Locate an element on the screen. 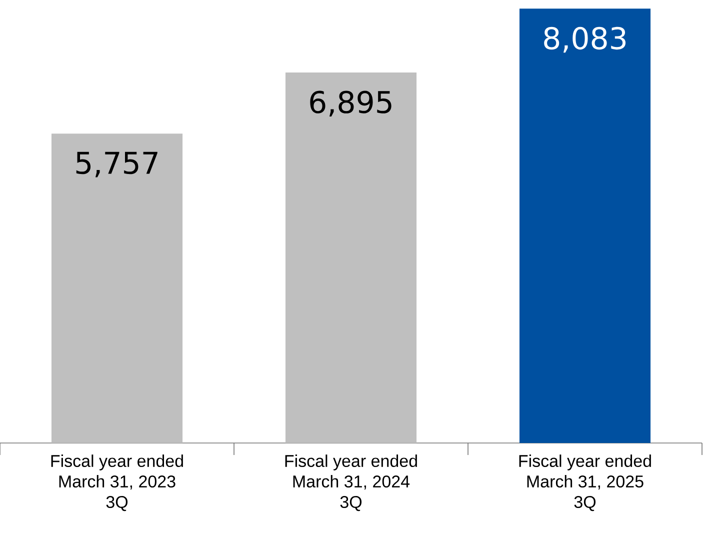 The width and height of the screenshot is (714, 539). x-tick-label: Fiscal year ended March 31, 2023 3Q is located at coordinates (117, 483).